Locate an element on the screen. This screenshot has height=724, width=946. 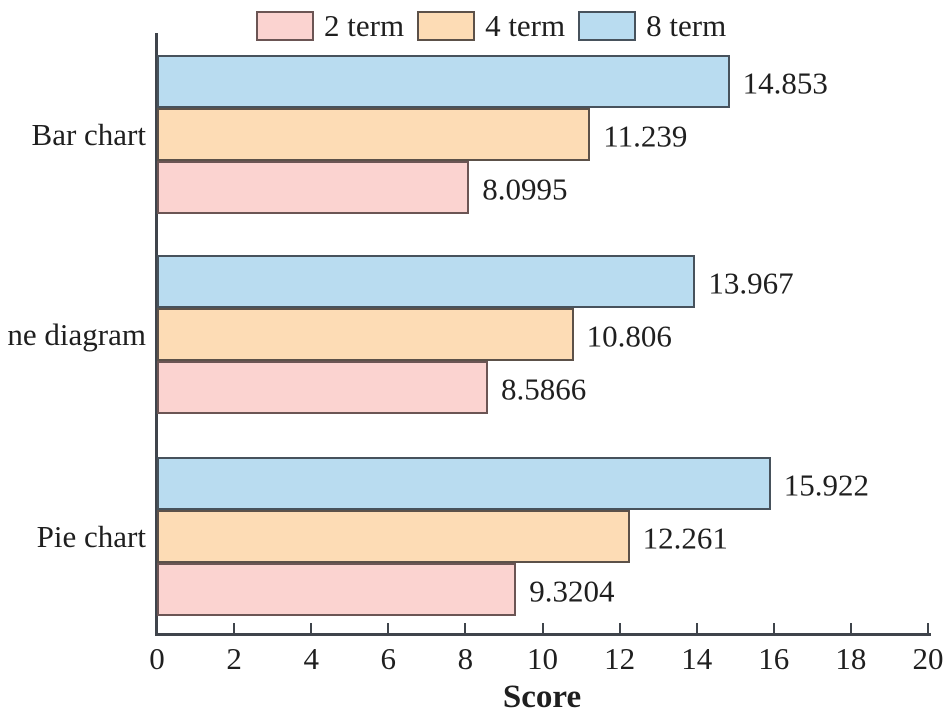
bar-value-label: 11.239 is located at coordinates (645, 135).